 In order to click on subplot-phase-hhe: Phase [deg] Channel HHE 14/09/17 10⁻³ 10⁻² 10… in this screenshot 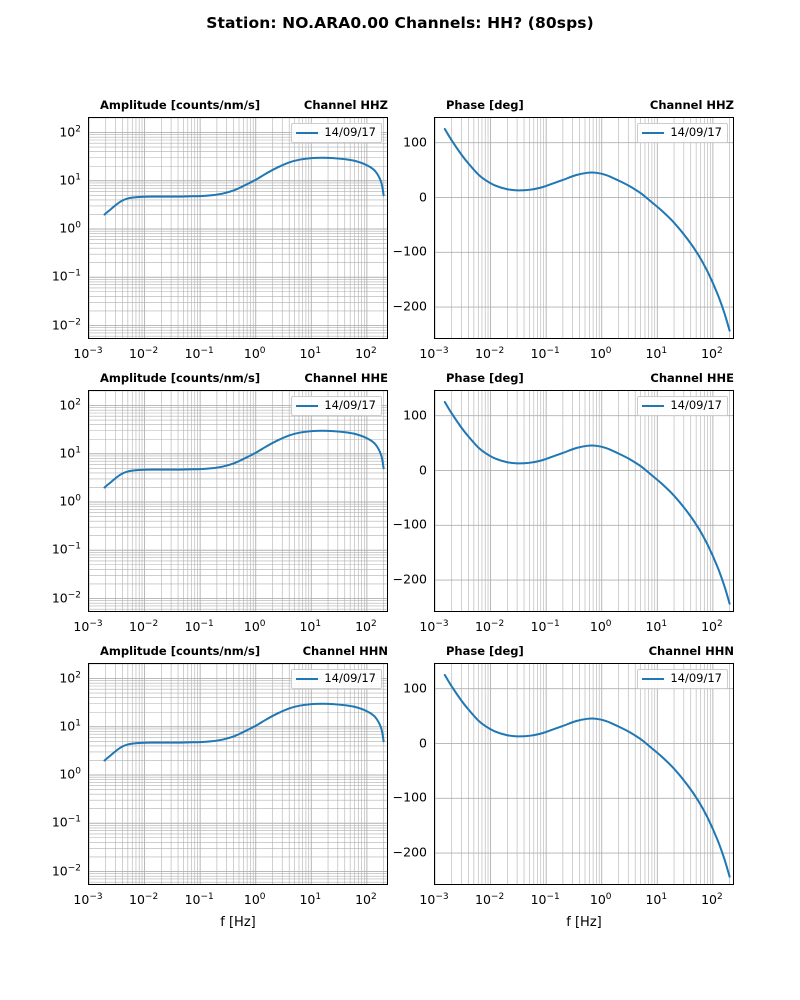, I will do `click(563, 502)`.